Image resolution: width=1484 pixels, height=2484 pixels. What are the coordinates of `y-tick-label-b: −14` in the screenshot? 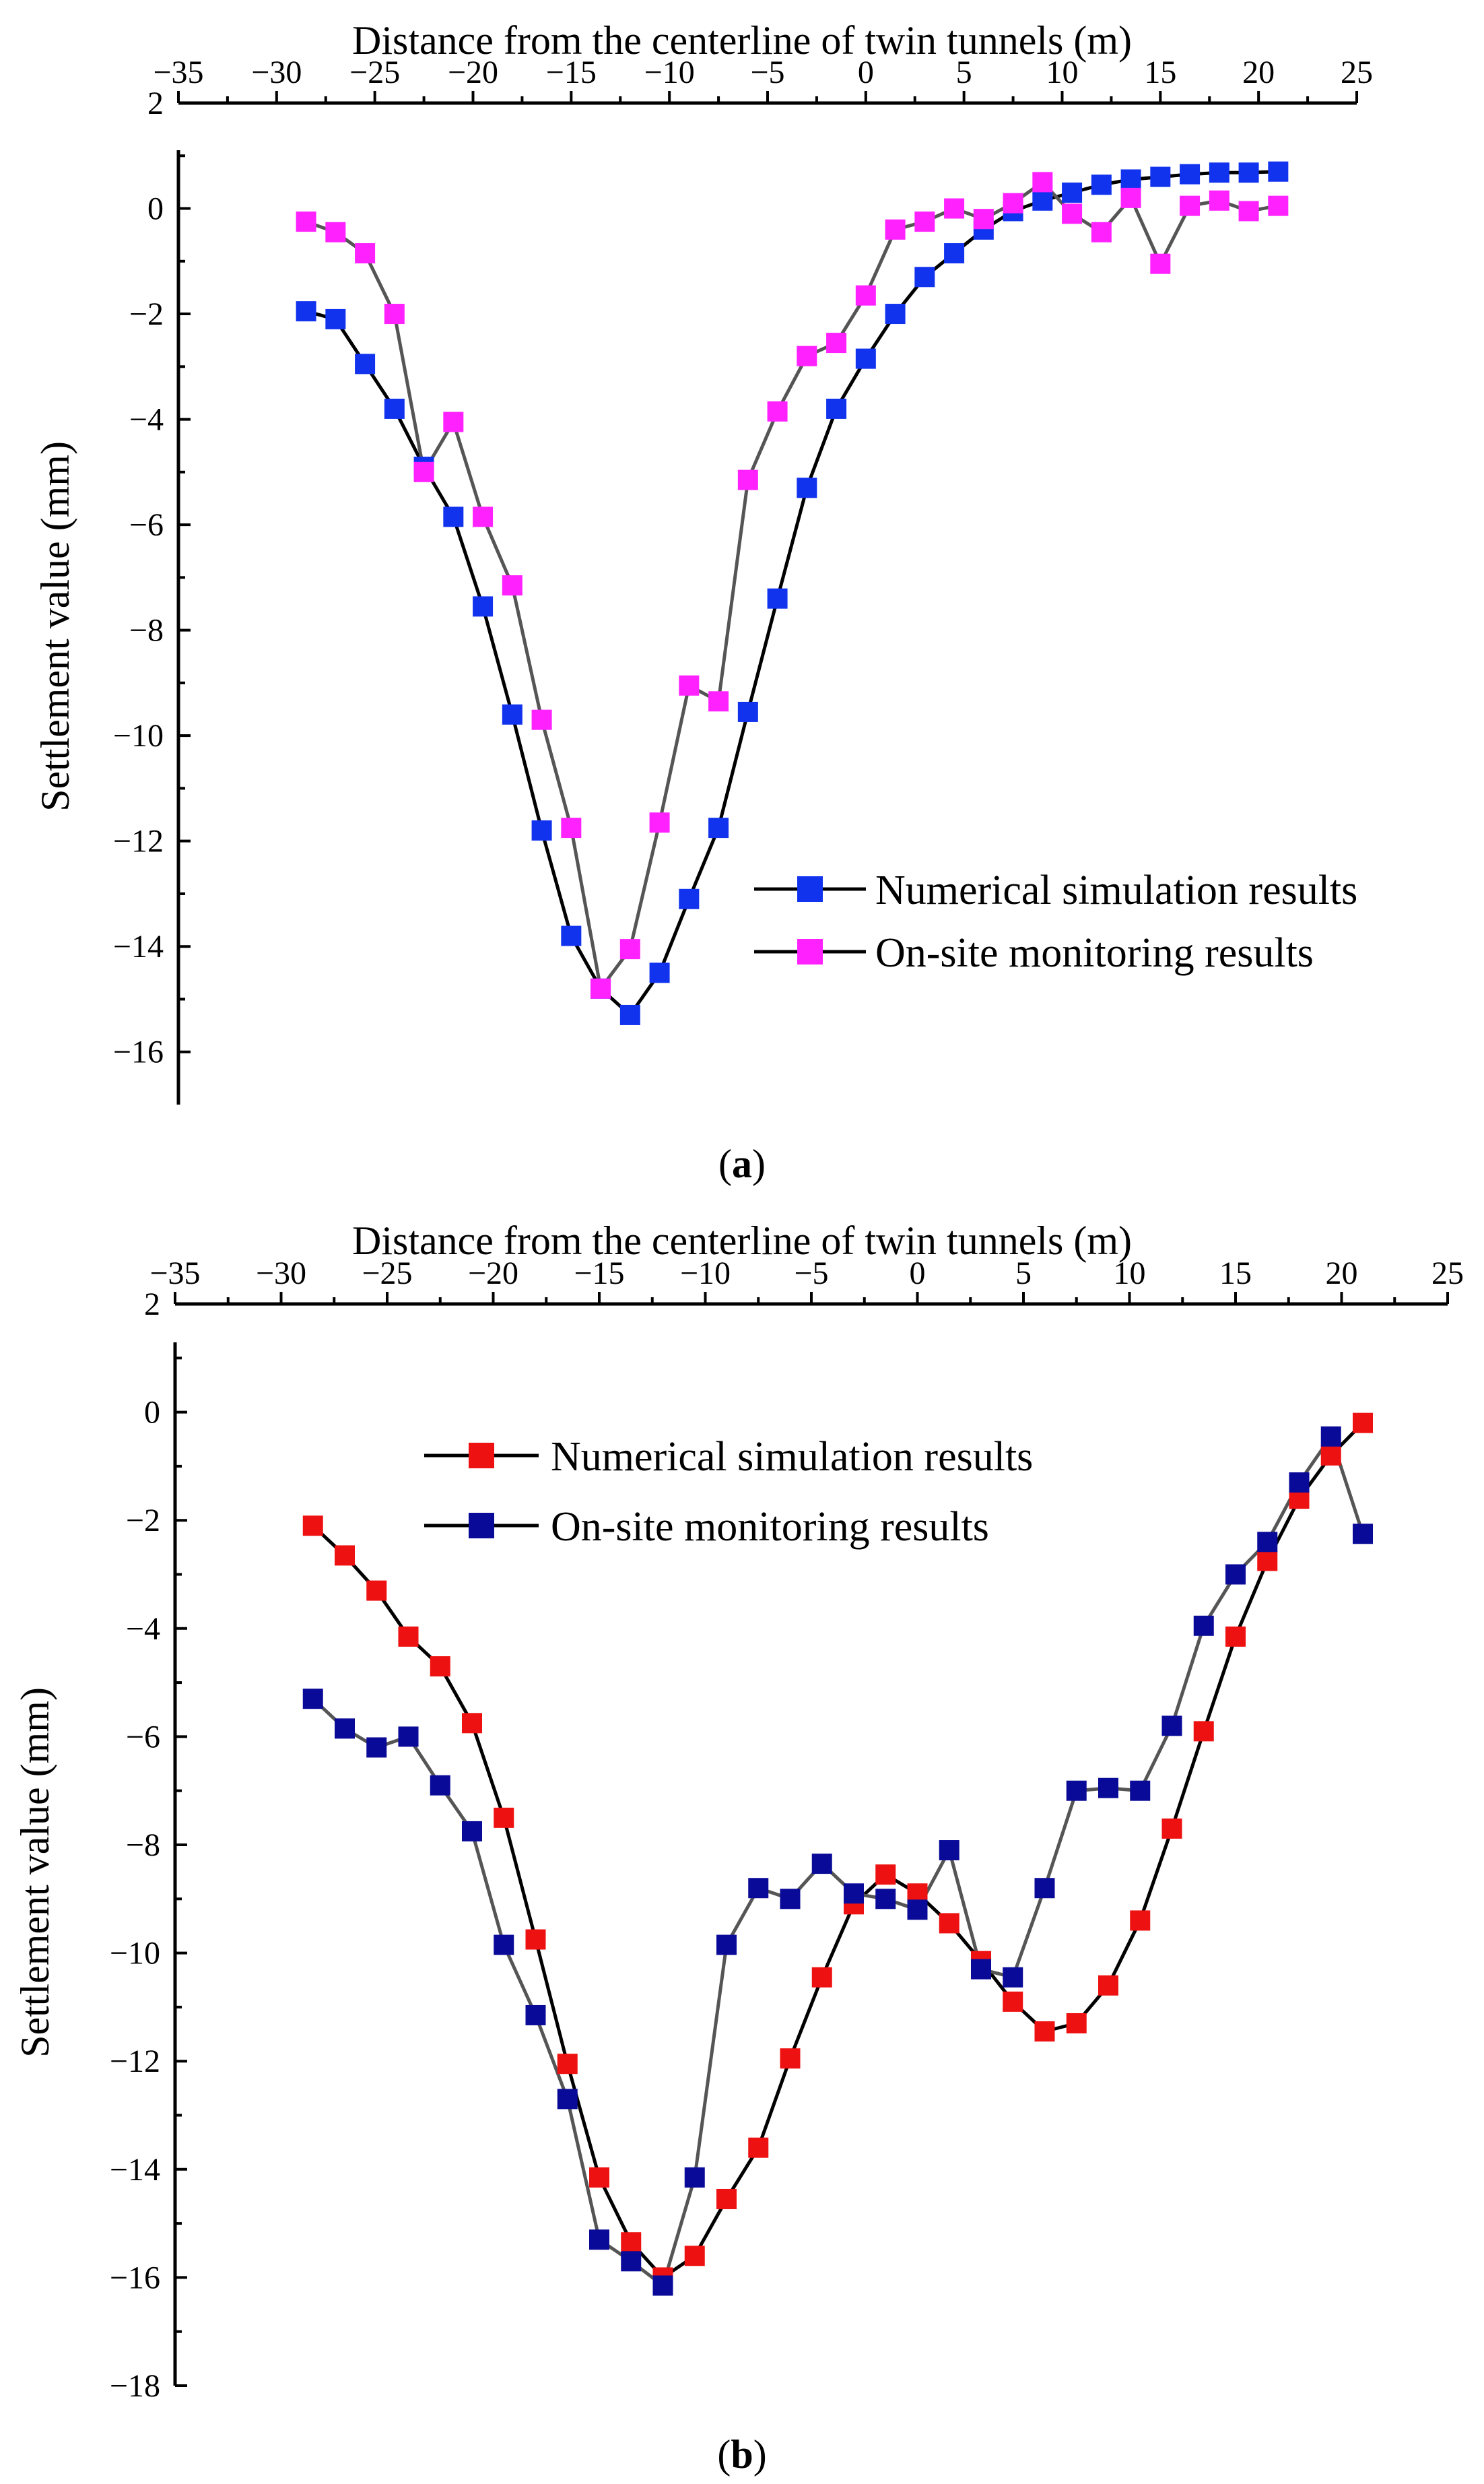 It's located at (135, 2170).